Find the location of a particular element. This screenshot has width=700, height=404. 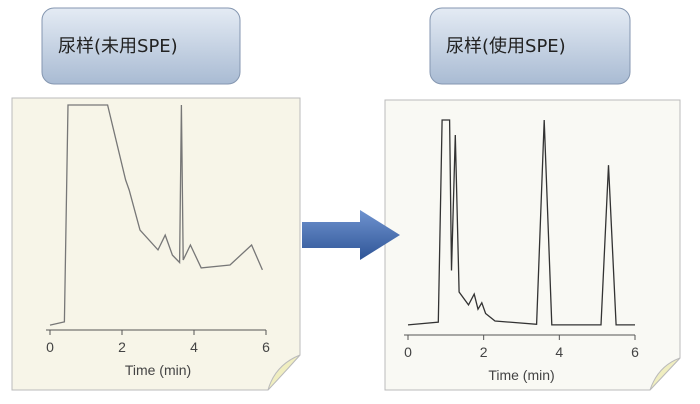

chart-title: 尿样(使用SPE) is located at coordinates (506, 46).